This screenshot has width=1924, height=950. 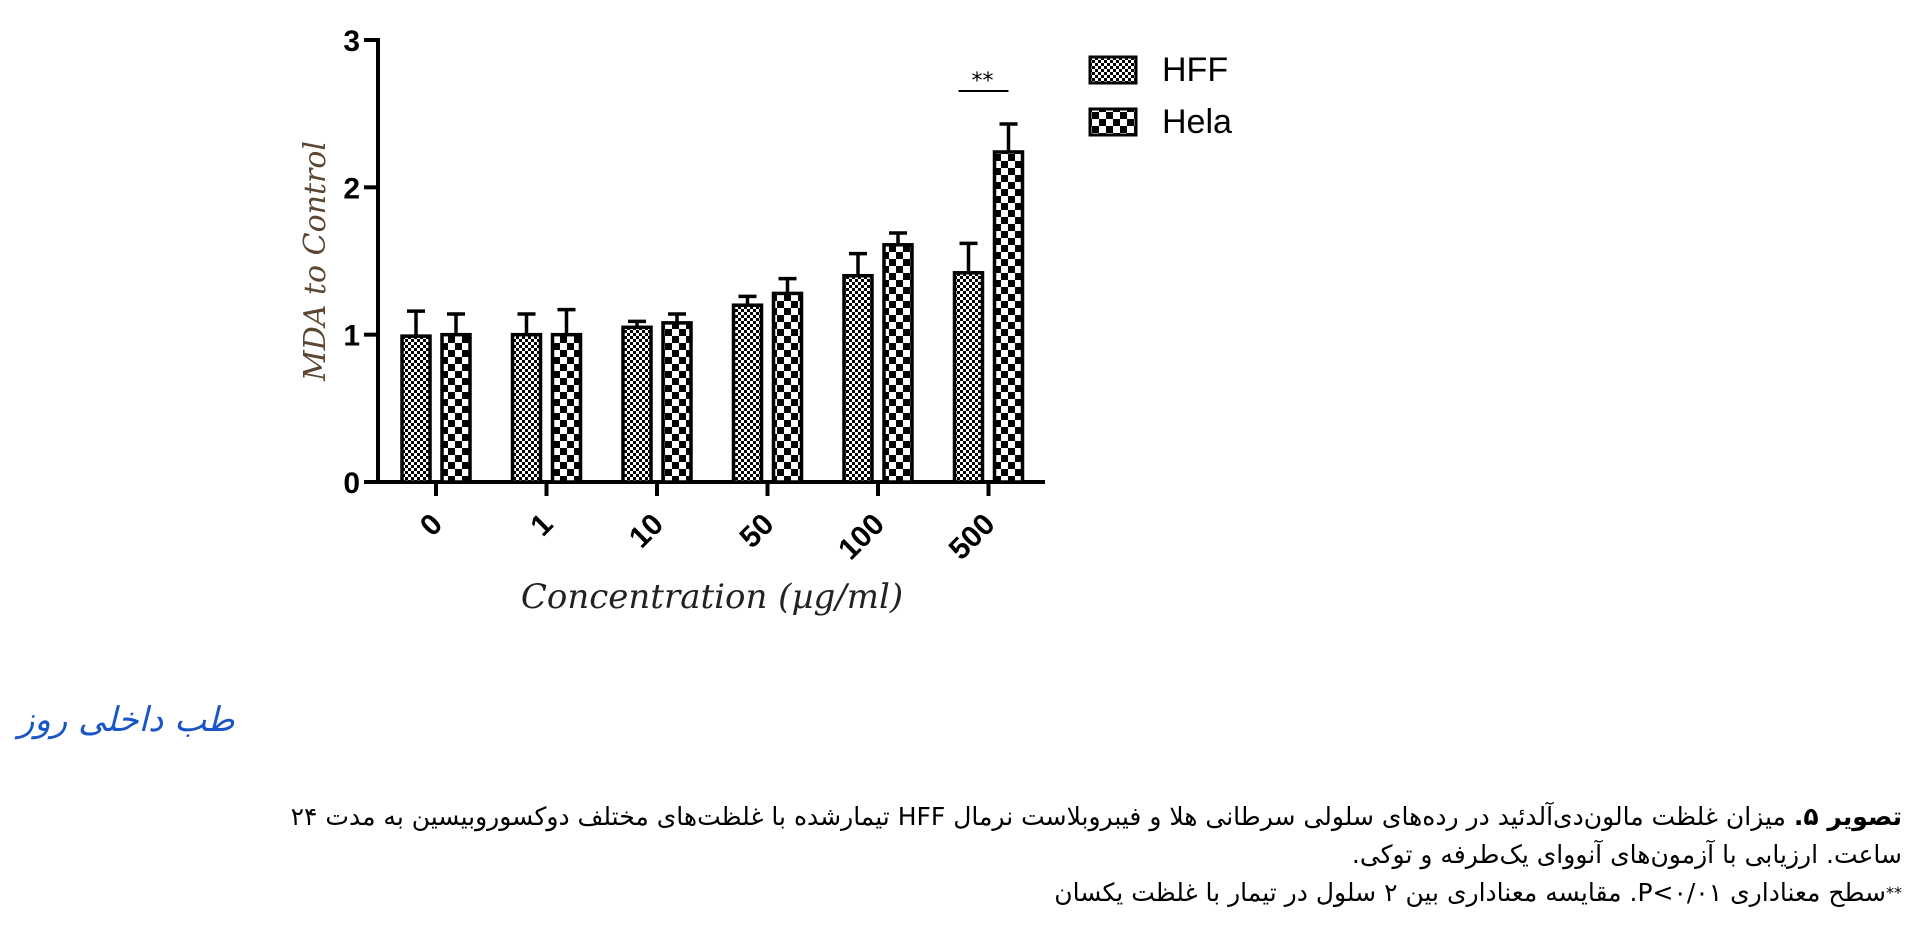 What do you see at coordinates (315, 261) in the screenshot?
I see `y-axis-title: MDA to Control` at bounding box center [315, 261].